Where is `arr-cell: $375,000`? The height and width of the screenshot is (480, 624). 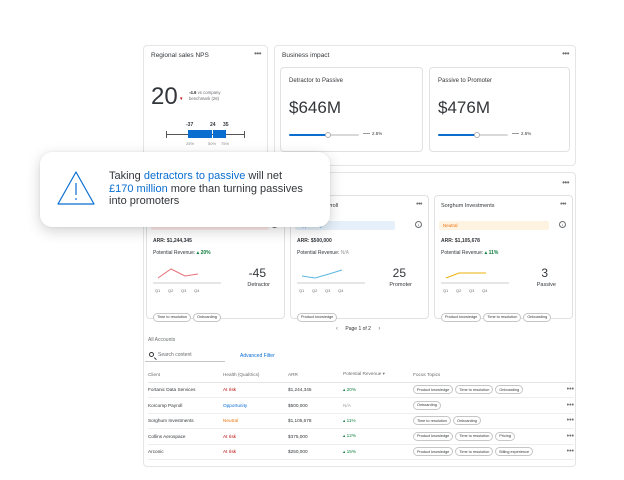 arr-cell: $375,000 is located at coordinates (315, 436).